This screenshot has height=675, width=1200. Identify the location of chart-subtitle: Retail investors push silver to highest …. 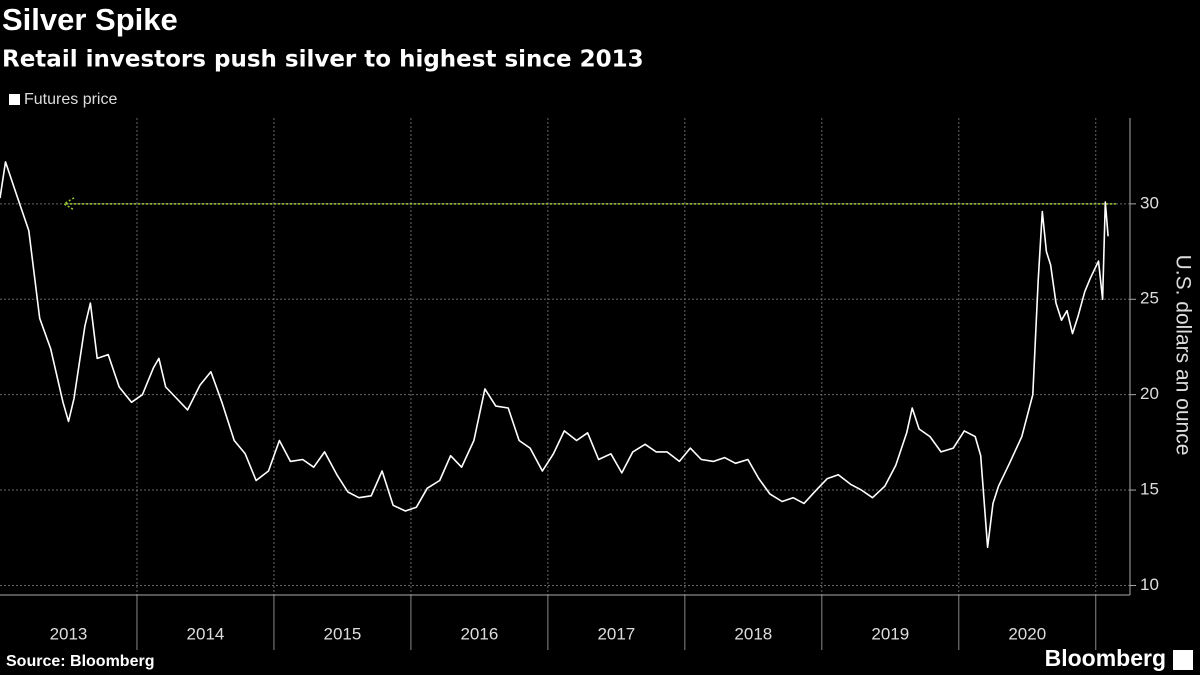
(323, 60).